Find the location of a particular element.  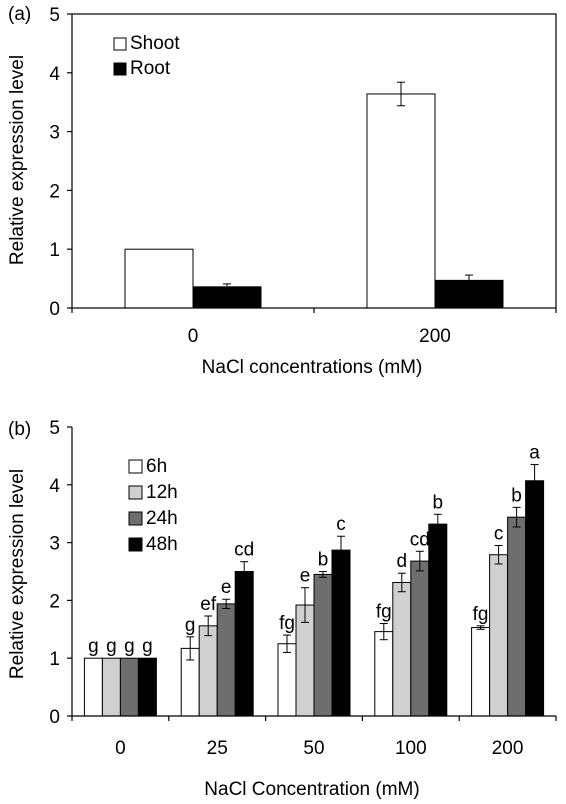

b-y-tick-label: 4 is located at coordinates (54, 486).